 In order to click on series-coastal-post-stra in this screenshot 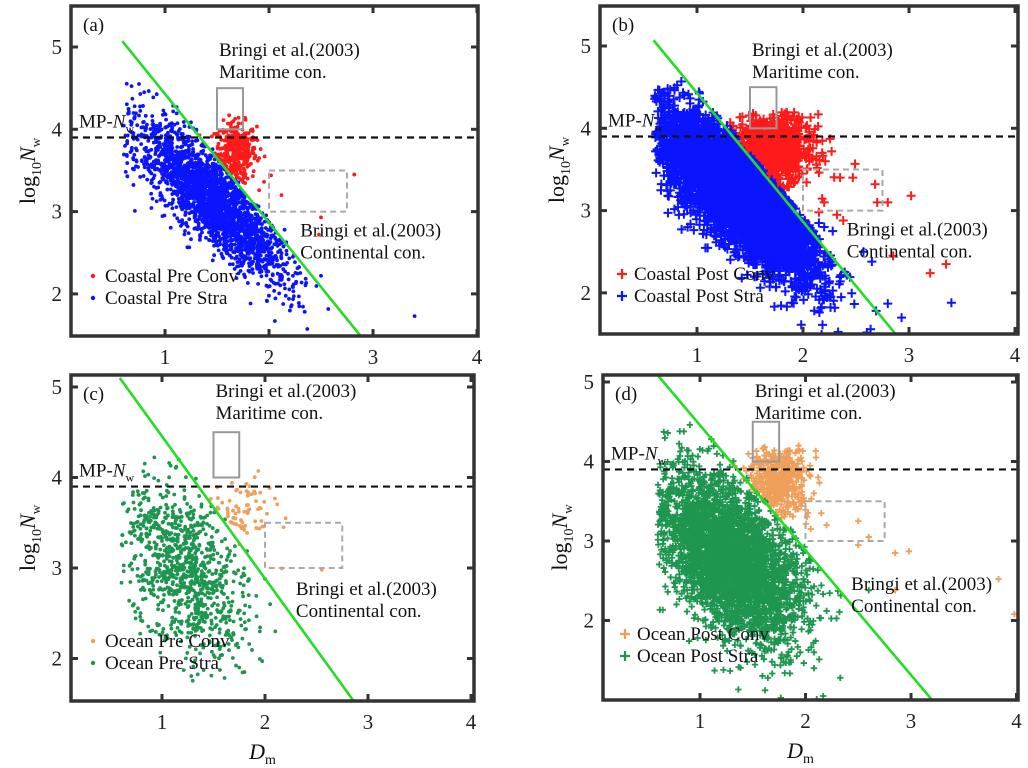, I will do `click(803, 205)`.